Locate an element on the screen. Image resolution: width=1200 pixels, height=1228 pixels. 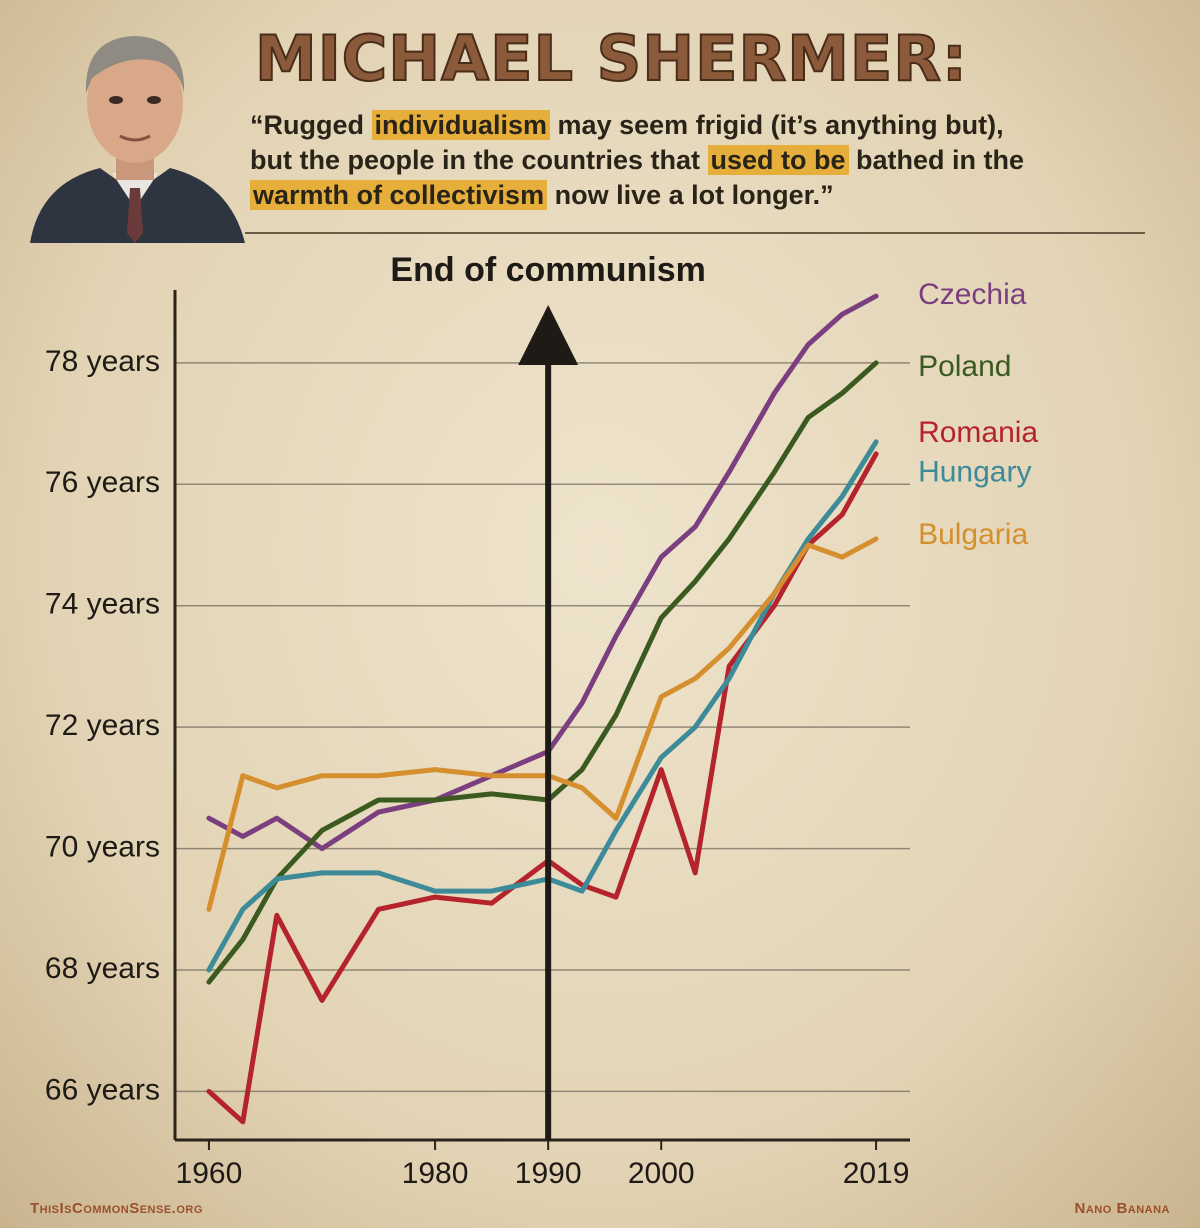
y-tick-label: 74 years is located at coordinates (102, 604).